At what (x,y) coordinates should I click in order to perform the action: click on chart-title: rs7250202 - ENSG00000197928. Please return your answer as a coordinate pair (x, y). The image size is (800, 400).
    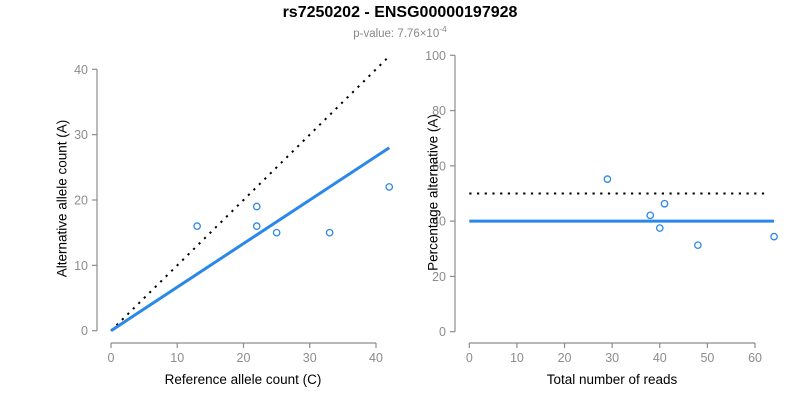
    Looking at the image, I should click on (400, 12).